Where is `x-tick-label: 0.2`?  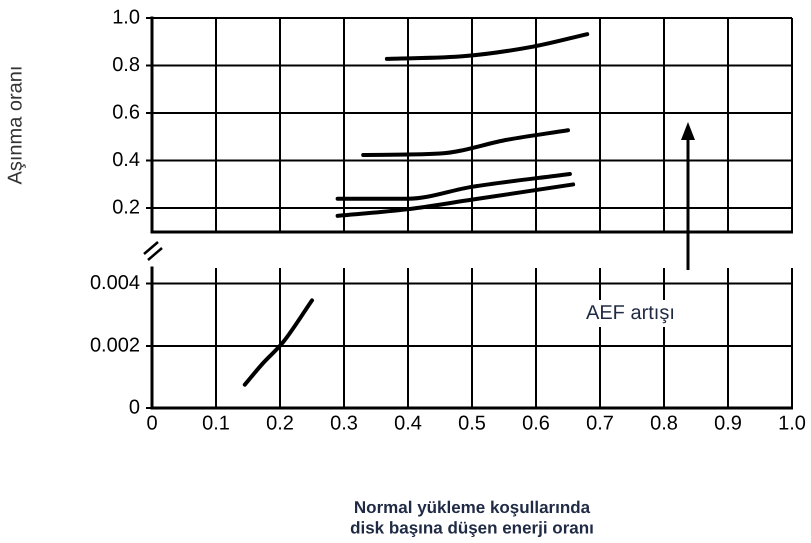 x-tick-label: 0.2 is located at coordinates (280, 423).